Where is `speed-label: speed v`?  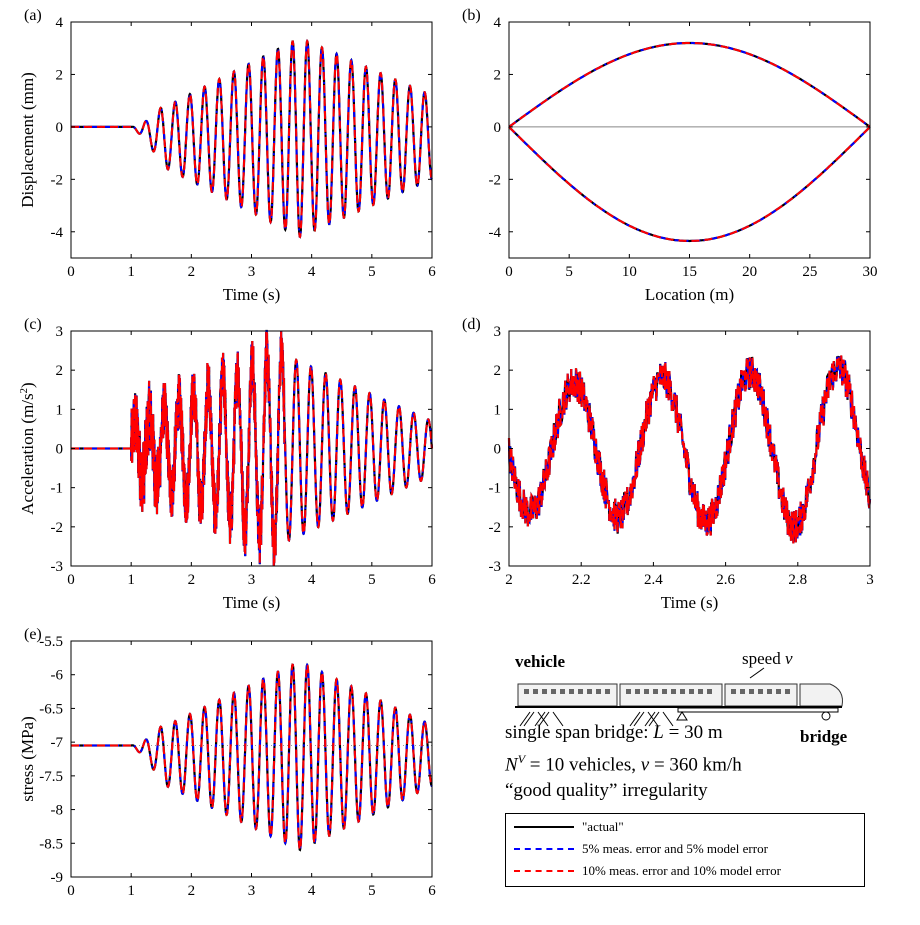
speed-label: speed v is located at coordinates (767, 658).